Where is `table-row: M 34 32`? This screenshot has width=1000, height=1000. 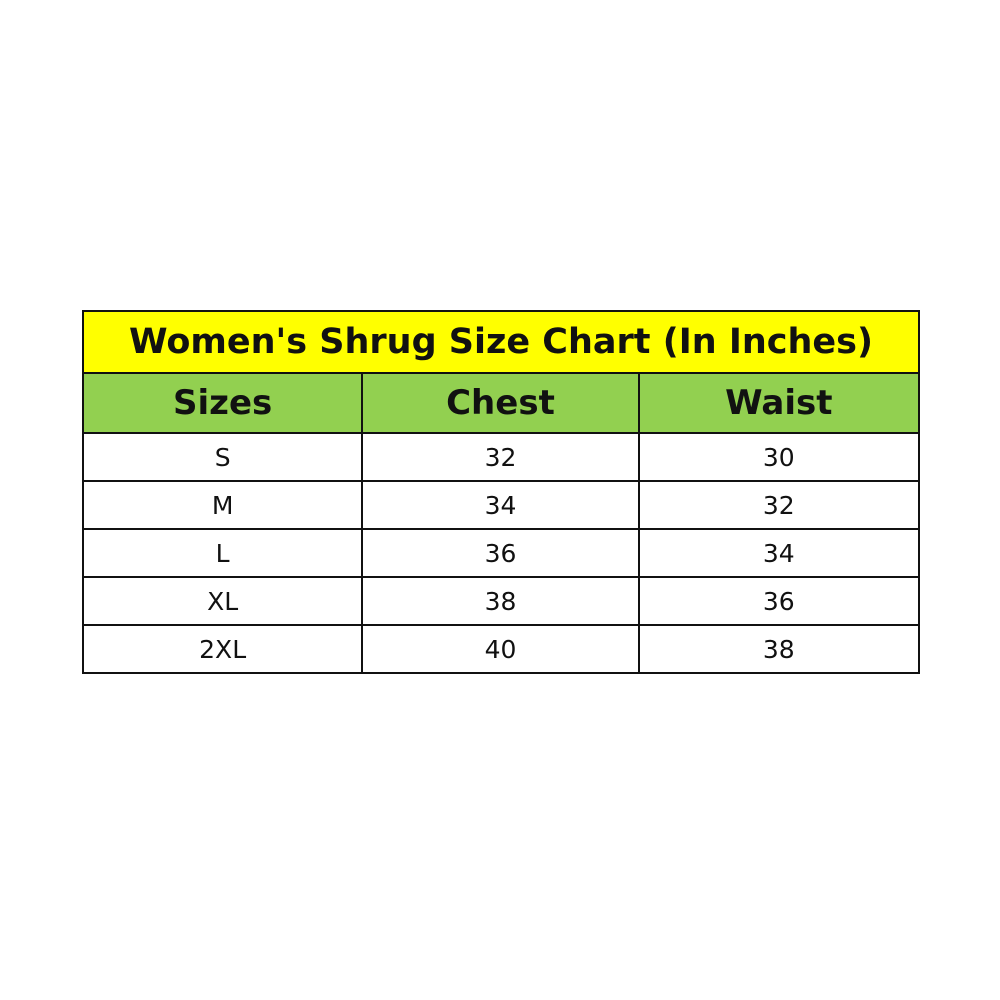
table-row: M 34 32 is located at coordinates (501, 505).